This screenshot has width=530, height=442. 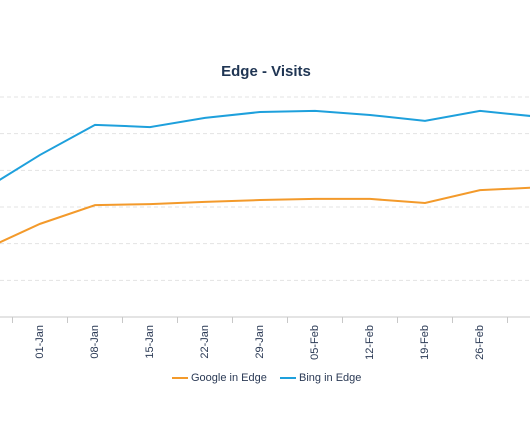 What do you see at coordinates (480, 342) in the screenshot?
I see `x-tick-label: 26-Feb` at bounding box center [480, 342].